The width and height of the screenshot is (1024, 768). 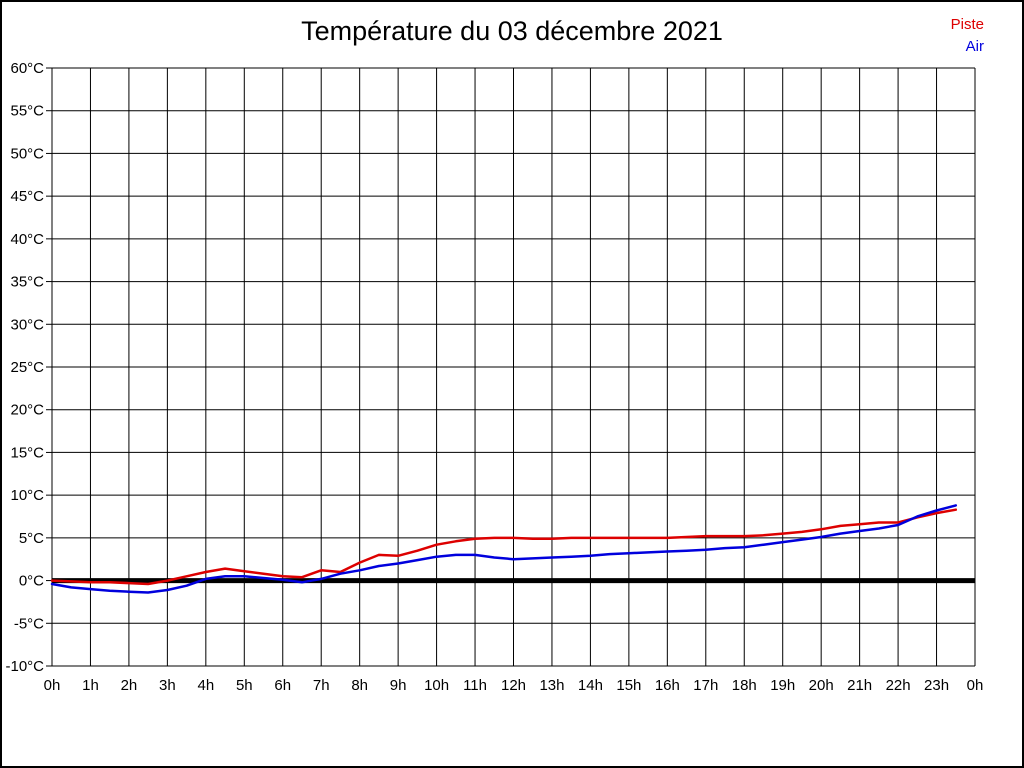 I want to click on y-tick-label: 10°C, so click(x=27, y=495).